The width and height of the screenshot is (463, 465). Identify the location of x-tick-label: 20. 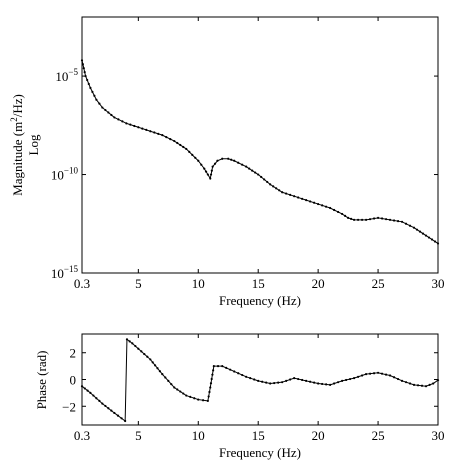
(318, 435).